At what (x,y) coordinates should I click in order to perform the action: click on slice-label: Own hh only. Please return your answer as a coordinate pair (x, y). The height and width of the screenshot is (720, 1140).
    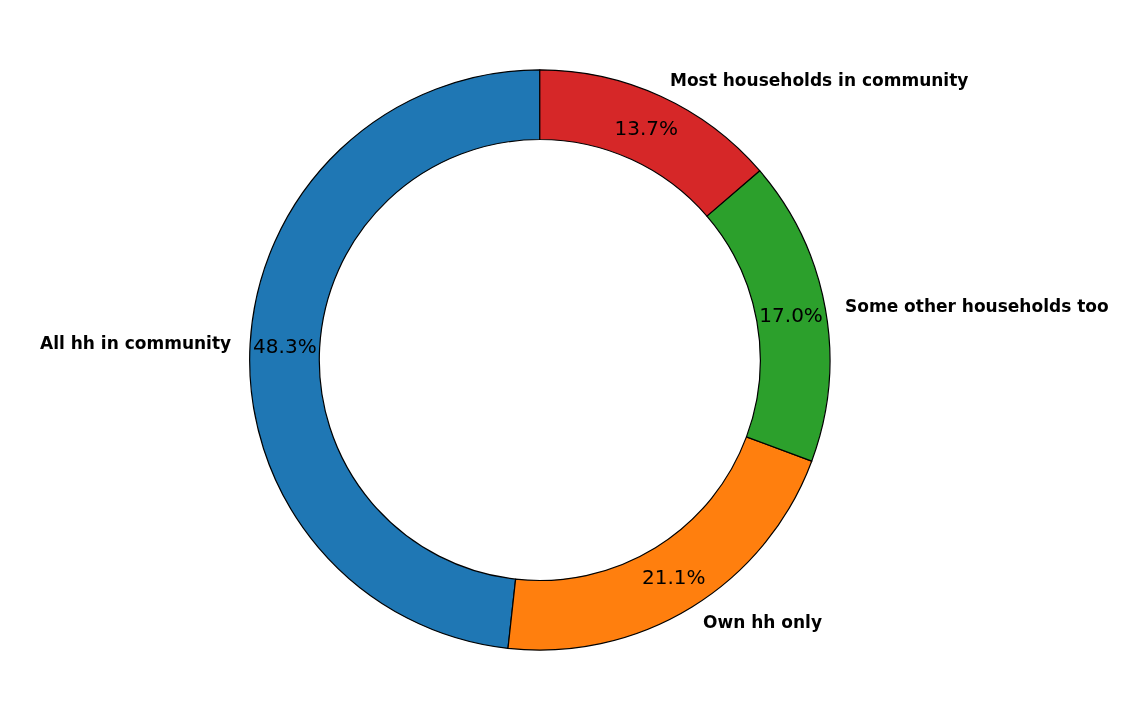
    Looking at the image, I should click on (762, 622).